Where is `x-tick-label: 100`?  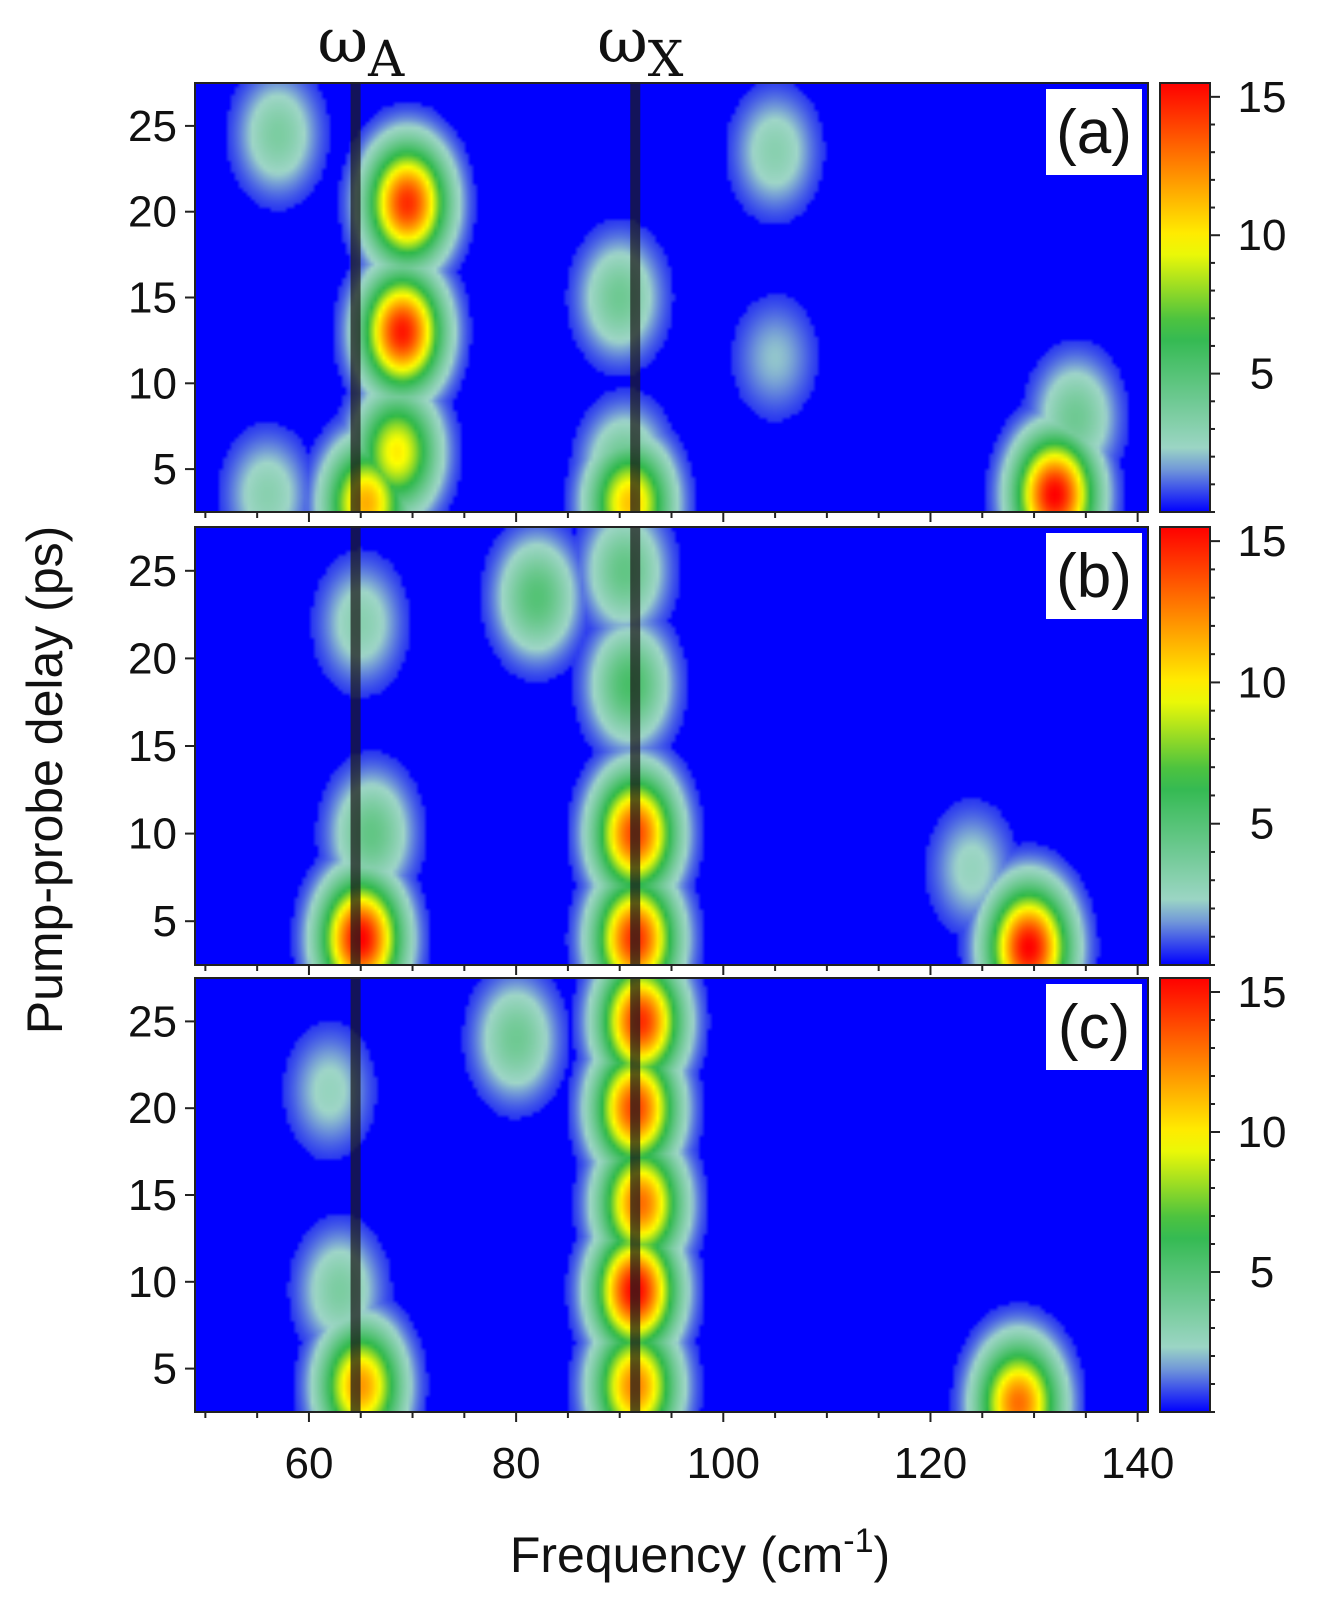
x-tick-label: 100 is located at coordinates (723, 1463).